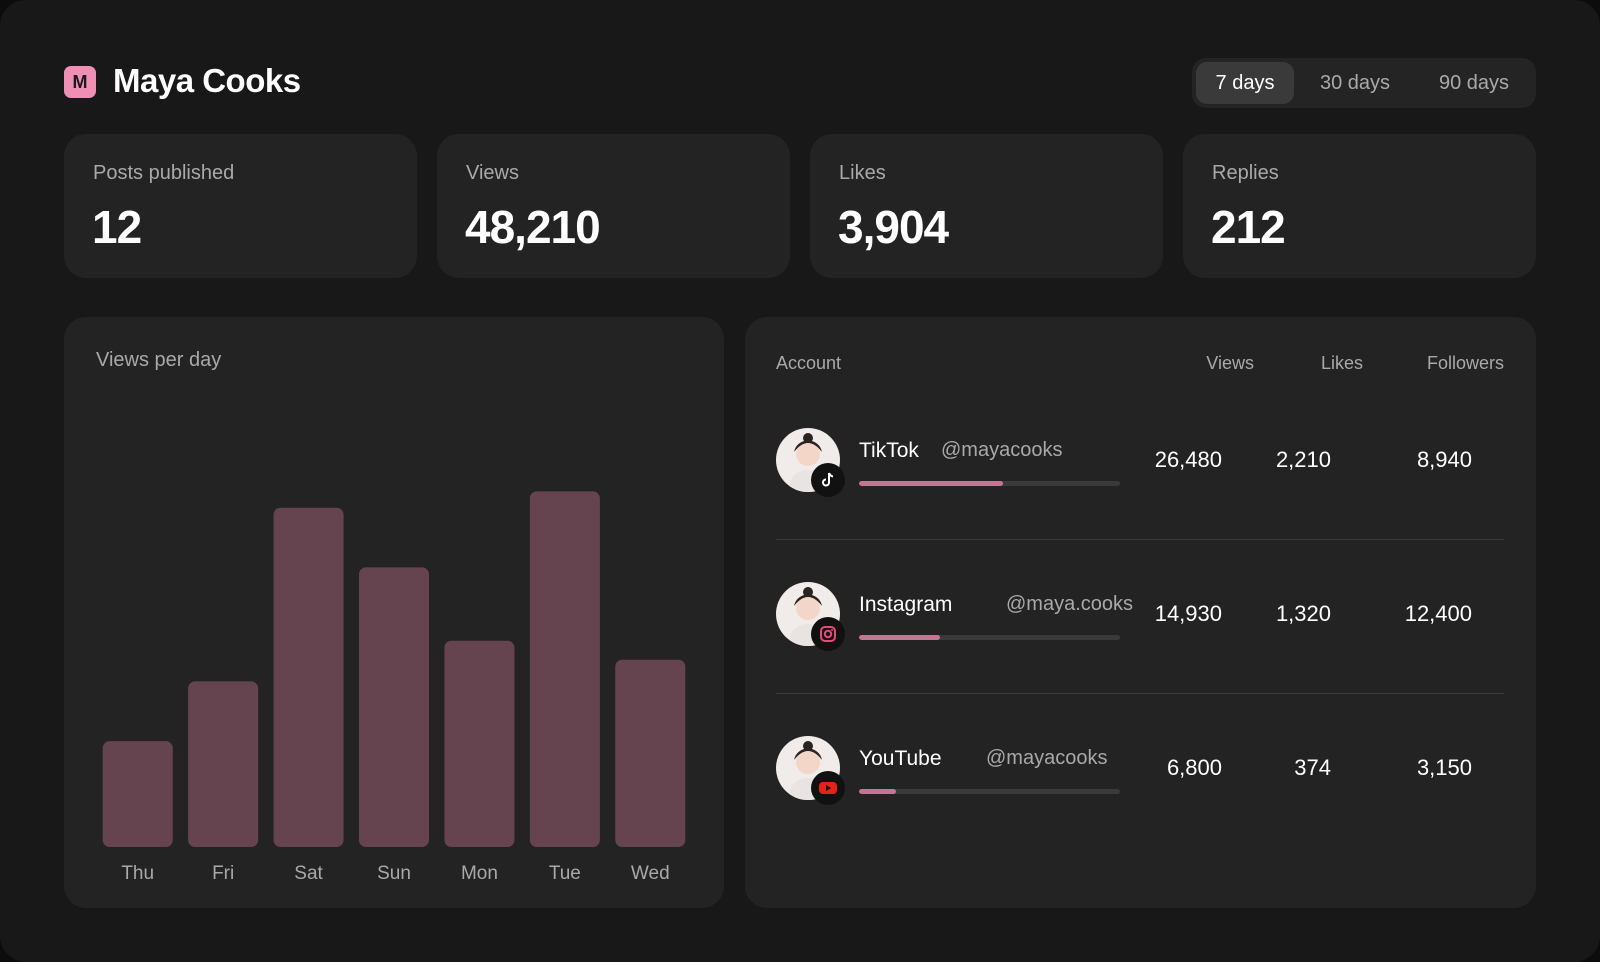 The height and width of the screenshot is (962, 1600). I want to click on views-value: 26,480, so click(1188, 459).